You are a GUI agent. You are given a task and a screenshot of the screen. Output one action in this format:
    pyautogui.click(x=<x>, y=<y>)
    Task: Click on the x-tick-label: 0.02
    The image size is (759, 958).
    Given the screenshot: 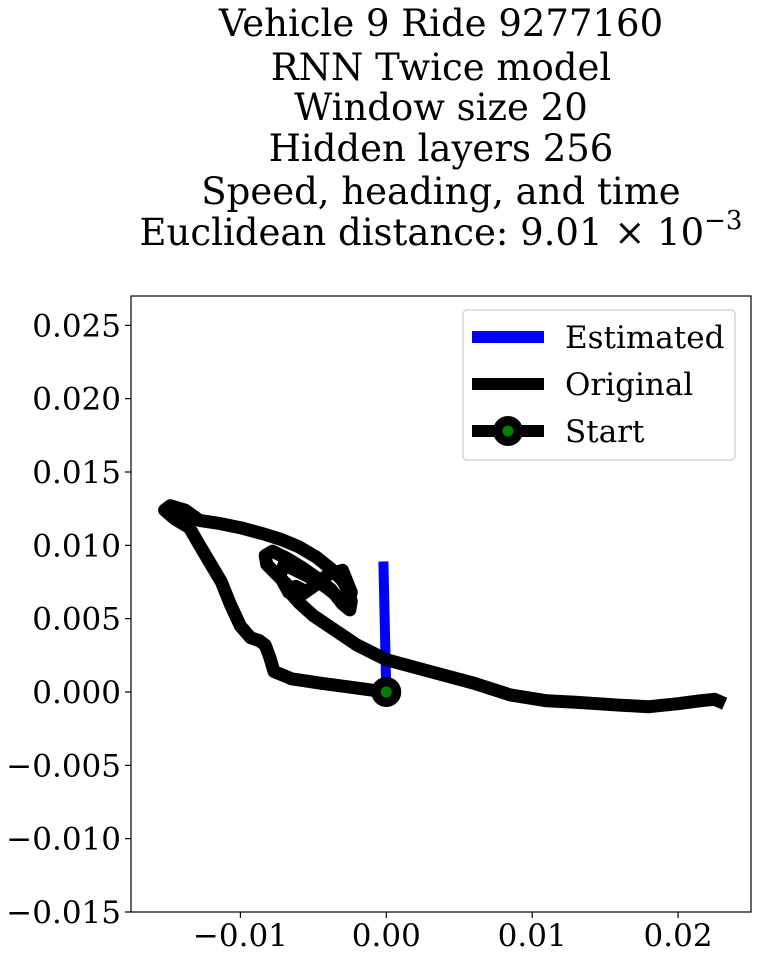 What is the action you would take?
    pyautogui.click(x=678, y=936)
    